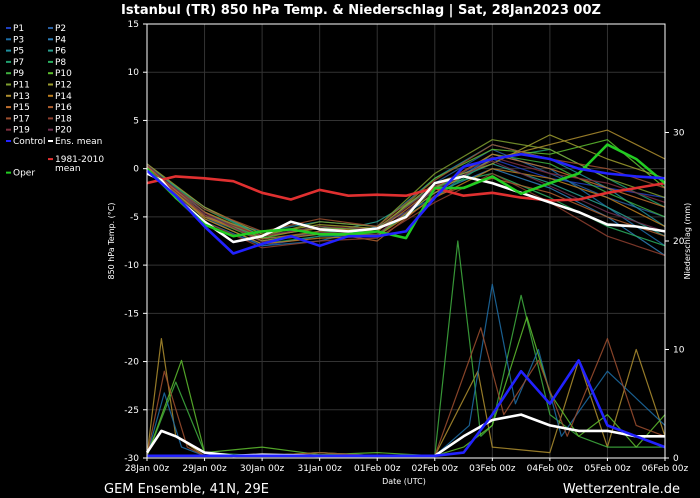 The height and width of the screenshot is (498, 700). What do you see at coordinates (63, 119) in the screenshot?
I see `legend-label: P18` at bounding box center [63, 119].